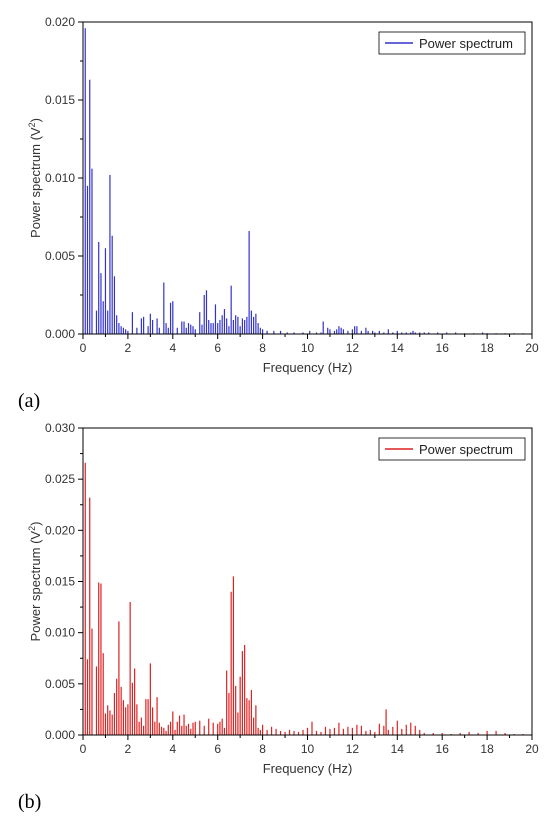  What do you see at coordinates (60, 633) in the screenshot?
I see `chart-b-y-tick-label: 0.010` at bounding box center [60, 633].